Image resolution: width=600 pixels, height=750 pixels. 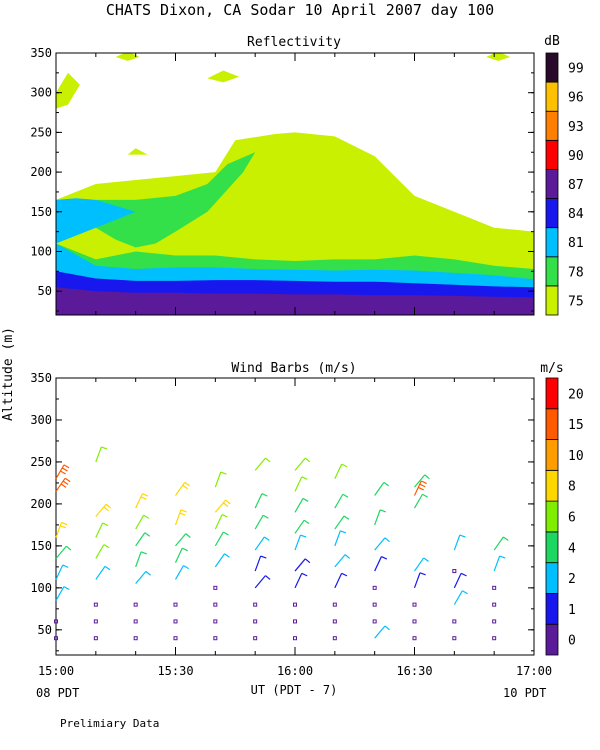 I want to click on colorbar-label: 15, so click(x=576, y=425).